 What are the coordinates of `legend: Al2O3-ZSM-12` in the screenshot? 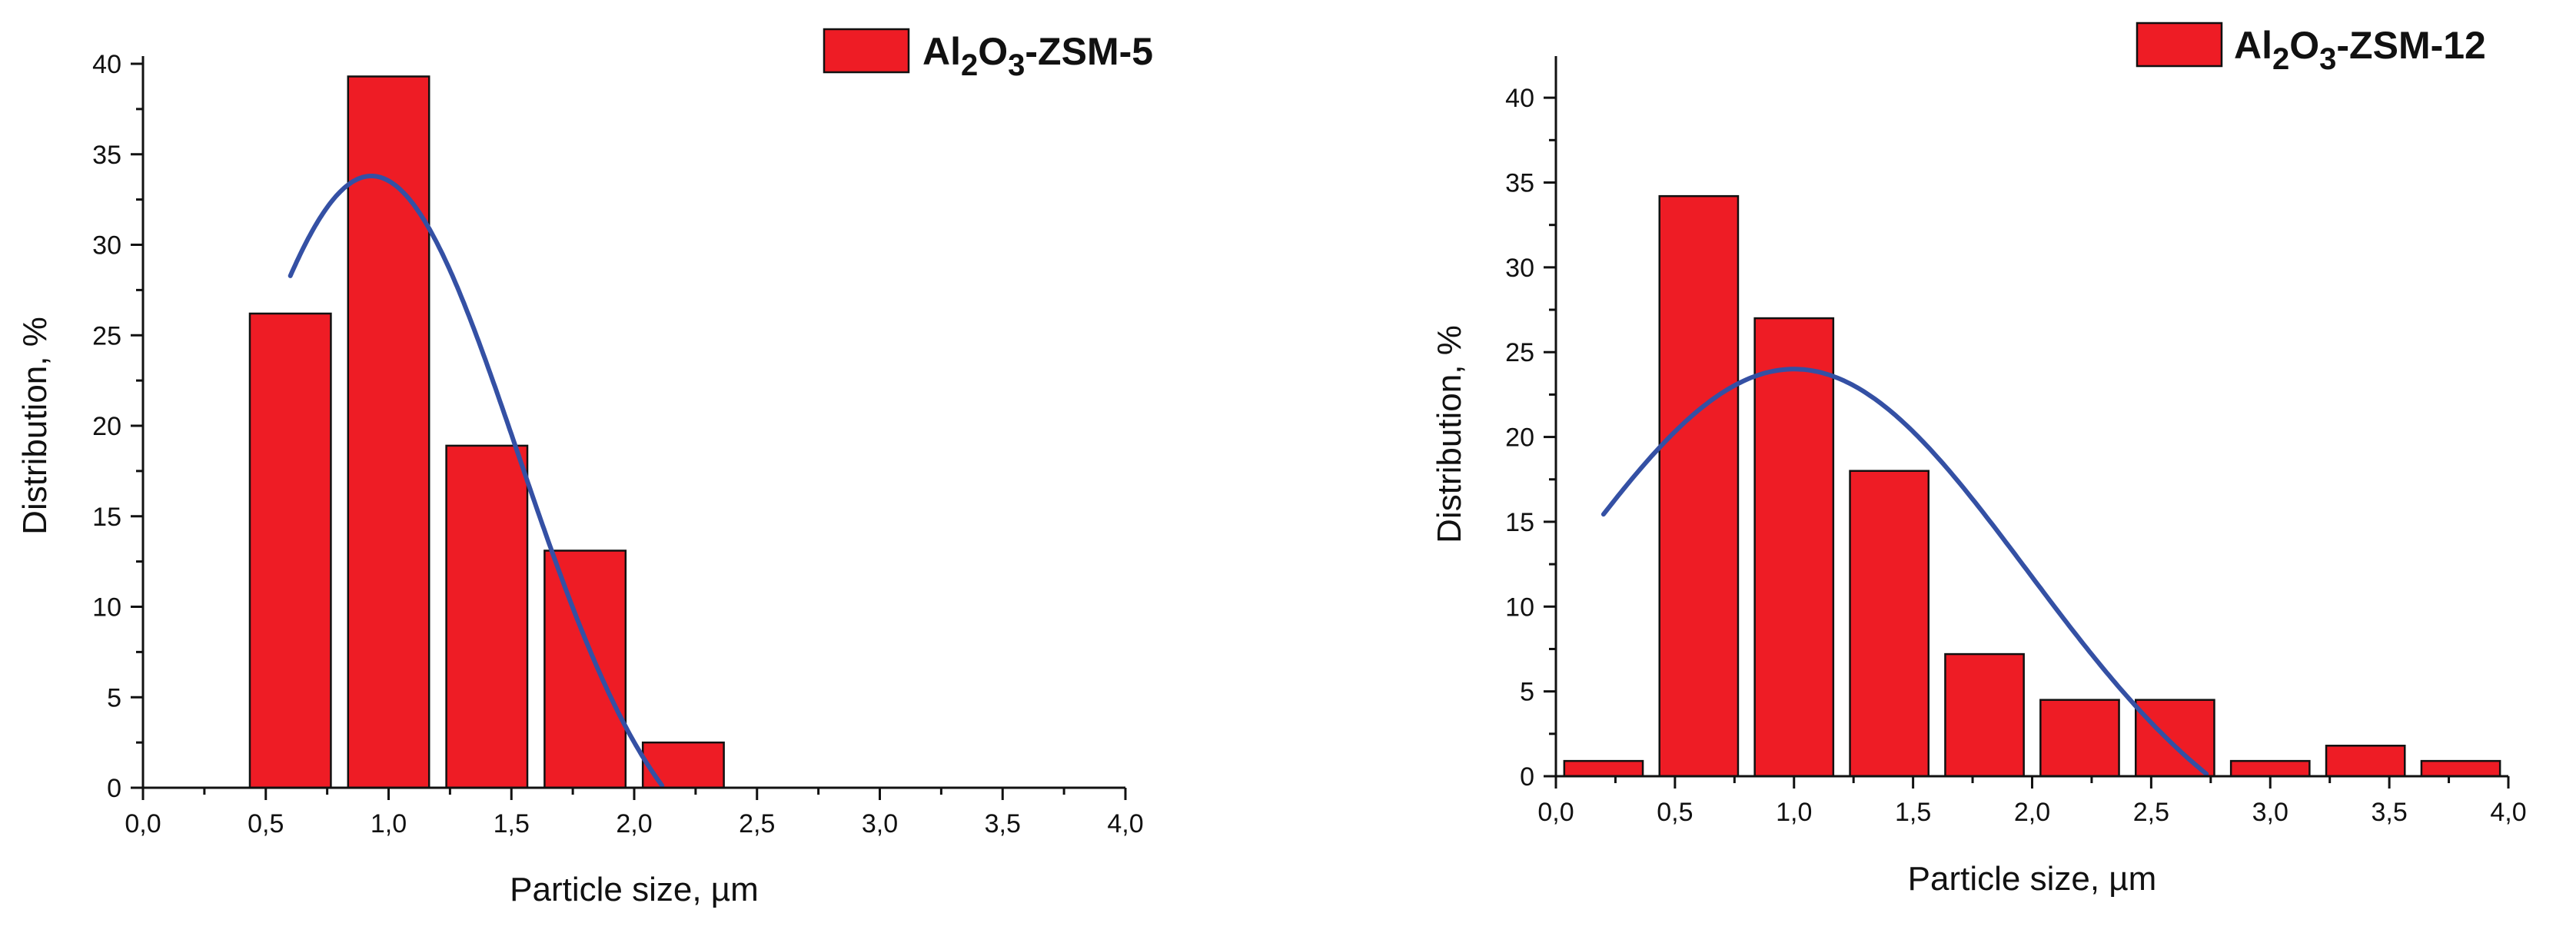 It's located at (2311, 49).